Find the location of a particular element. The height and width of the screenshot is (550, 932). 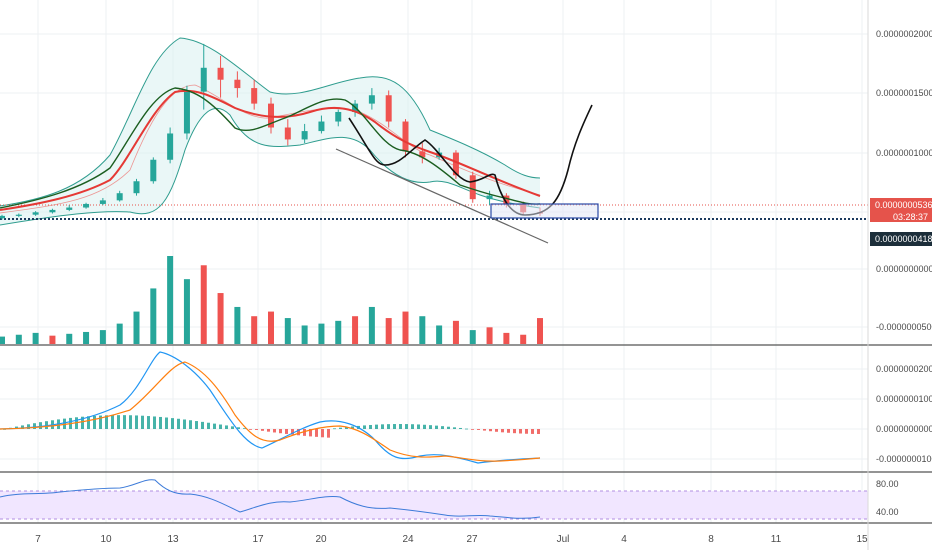

rsi-line is located at coordinates (270, 499).